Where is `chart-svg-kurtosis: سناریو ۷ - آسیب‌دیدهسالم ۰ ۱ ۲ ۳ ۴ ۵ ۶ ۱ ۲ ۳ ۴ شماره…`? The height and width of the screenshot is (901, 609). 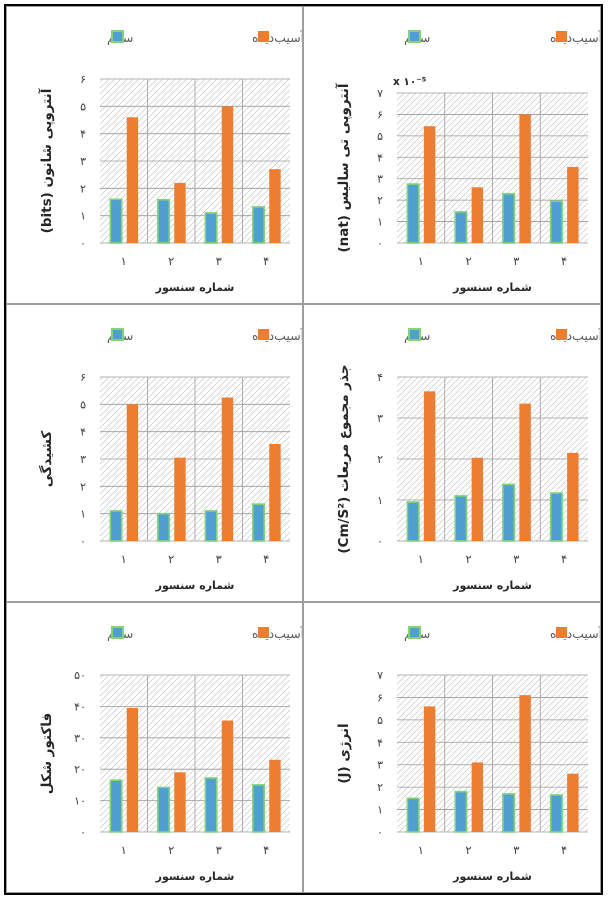
chart-svg-kurtosis: سناریو ۷ - آسیب‌دیدهسالم ۰ ۱ ۲ ۳ ۴ ۵ ۶ ۱ ۲ ۳ ۴ شماره… is located at coordinates (170, 460).